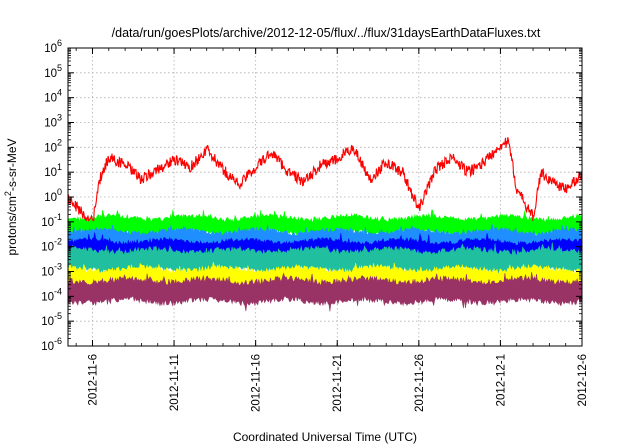 This screenshot has height=448, width=640. Describe the element at coordinates (59, 167) in the screenshot. I see `y-tick-exponent: 1` at that location.